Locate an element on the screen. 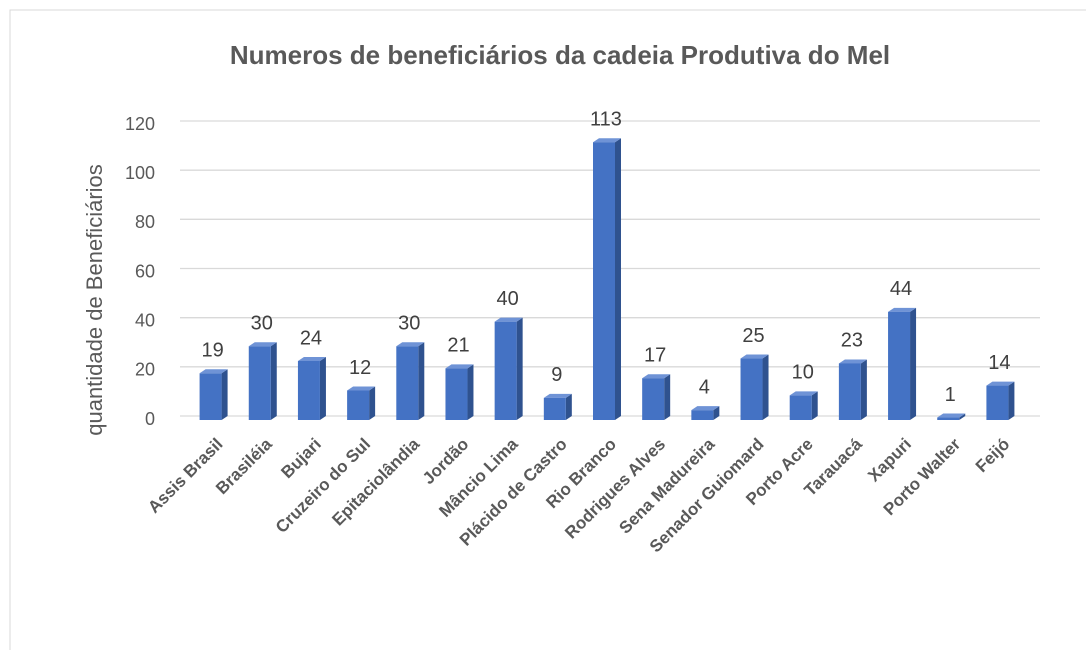  y-tick-label: 120 is located at coordinates (140, 124).